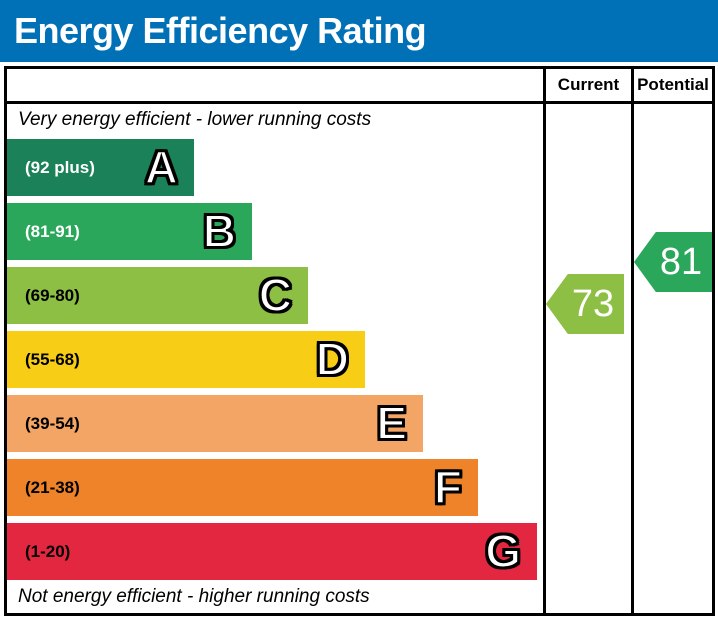 This screenshot has width=718, height=619. What do you see at coordinates (242, 487) in the screenshot?
I see `band-f: (21-38) F` at bounding box center [242, 487].